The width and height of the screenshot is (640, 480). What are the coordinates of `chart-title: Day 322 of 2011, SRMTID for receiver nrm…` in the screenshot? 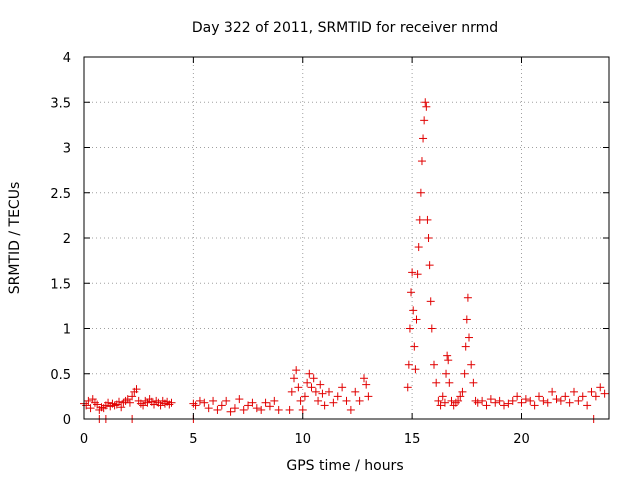 It's located at (345, 28).